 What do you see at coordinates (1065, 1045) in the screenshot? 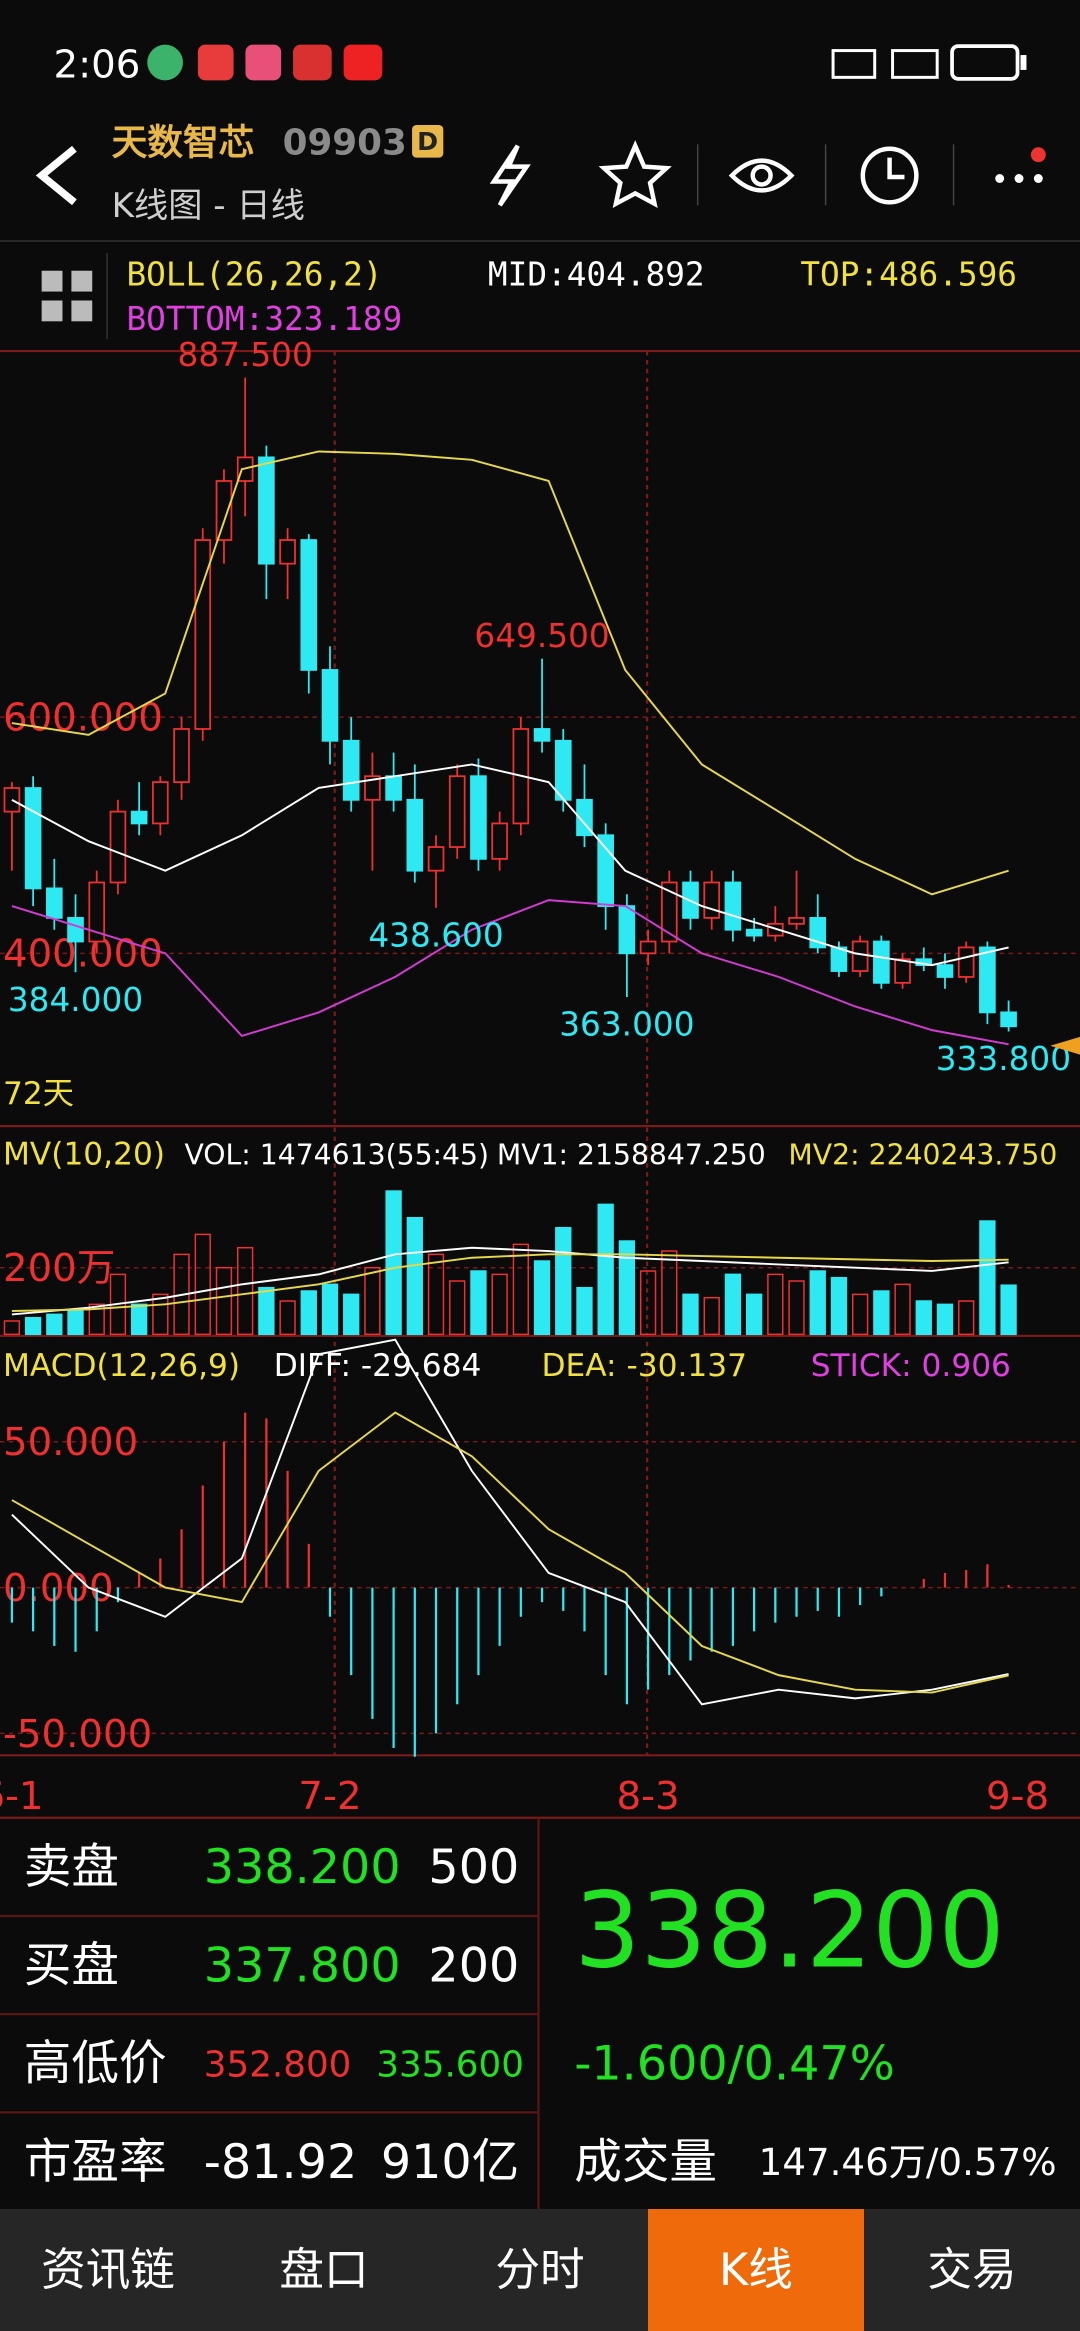
I see `price-pointer` at bounding box center [1065, 1045].